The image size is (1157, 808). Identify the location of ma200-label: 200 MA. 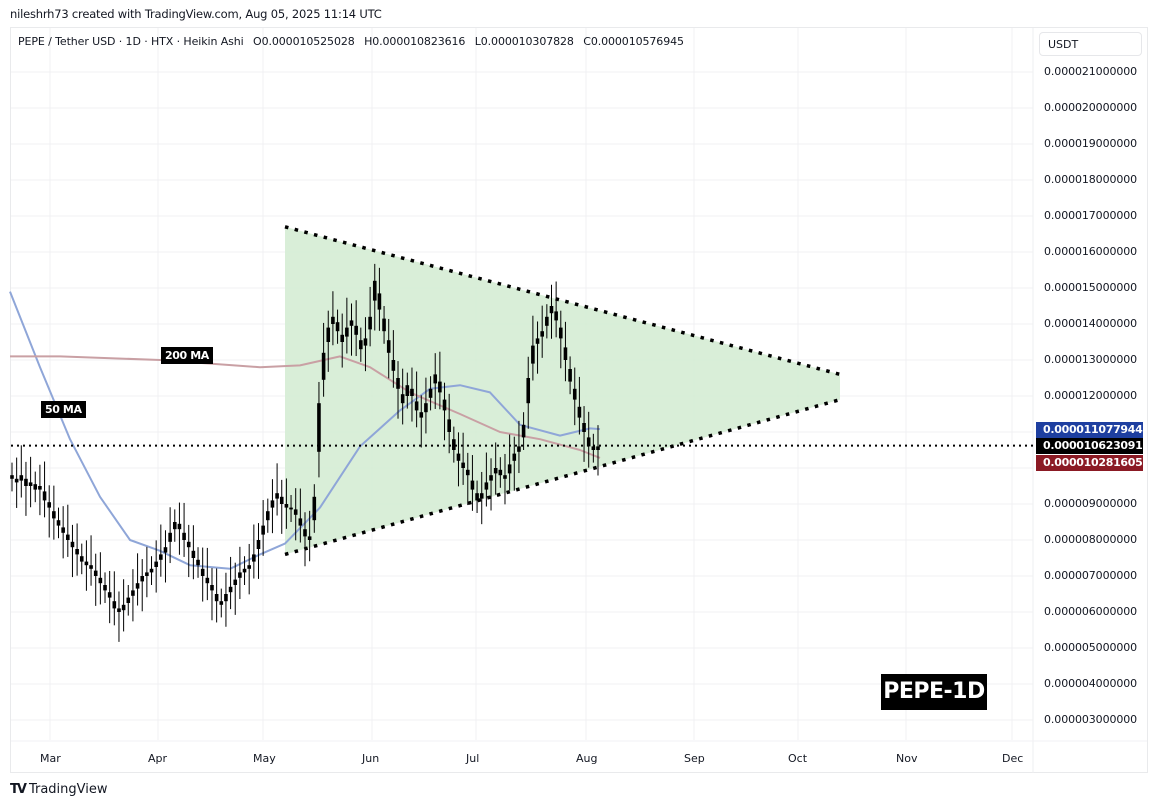
(187, 355).